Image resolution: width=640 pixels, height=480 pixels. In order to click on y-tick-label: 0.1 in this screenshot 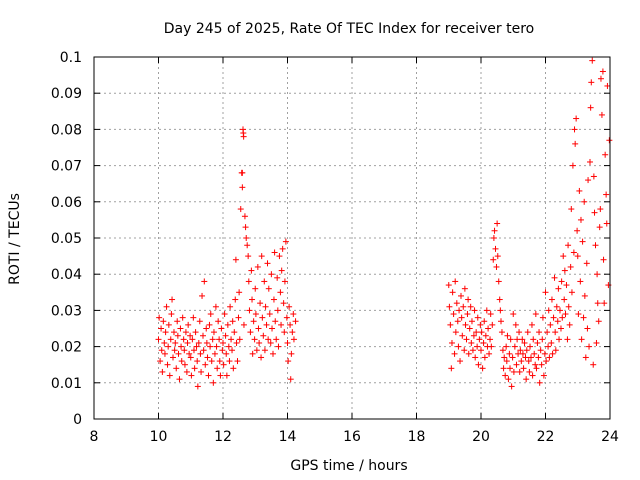, I will do `click(71, 58)`.